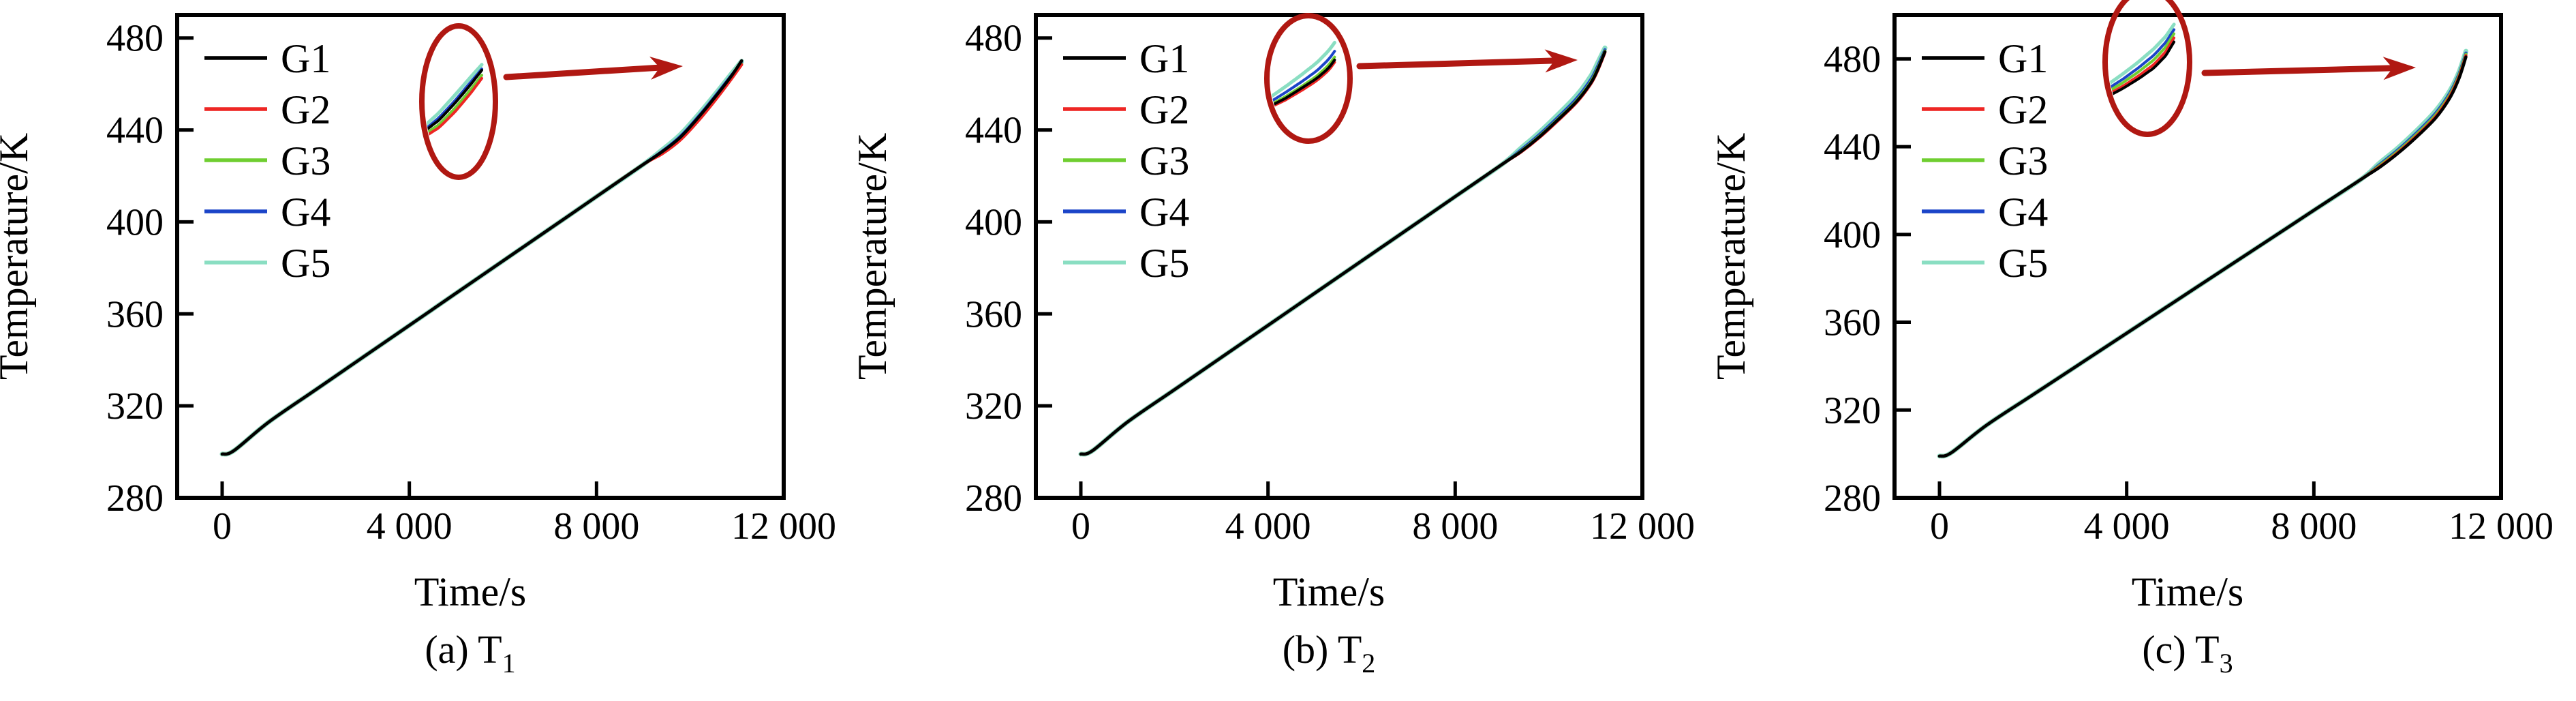 This screenshot has height=701, width=2576. I want to click on inset-curve-g5, so click(454, 96).